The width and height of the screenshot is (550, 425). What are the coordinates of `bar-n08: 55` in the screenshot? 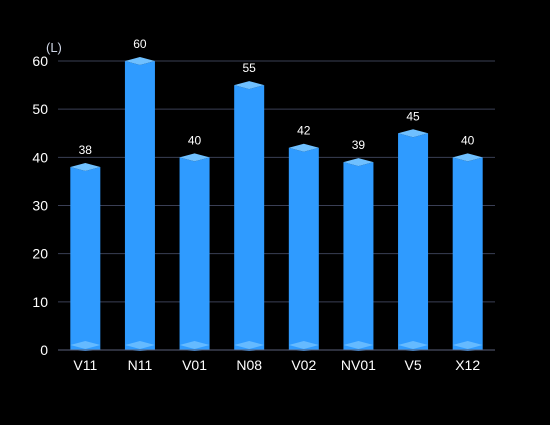 It's located at (249, 206).